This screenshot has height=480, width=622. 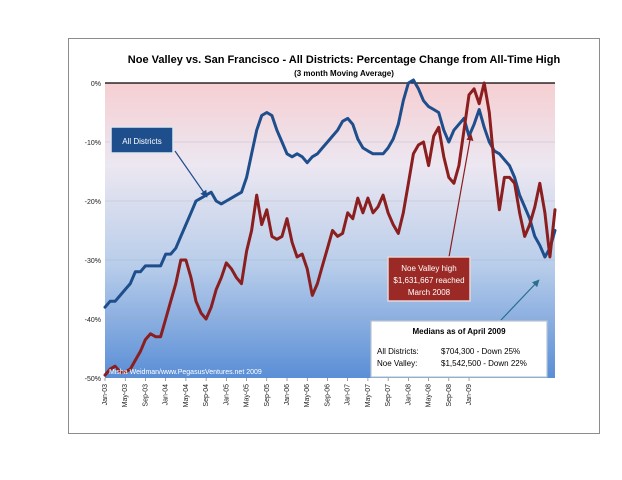 I want to click on all-districts-box-label: All Districts, so click(x=142, y=141).